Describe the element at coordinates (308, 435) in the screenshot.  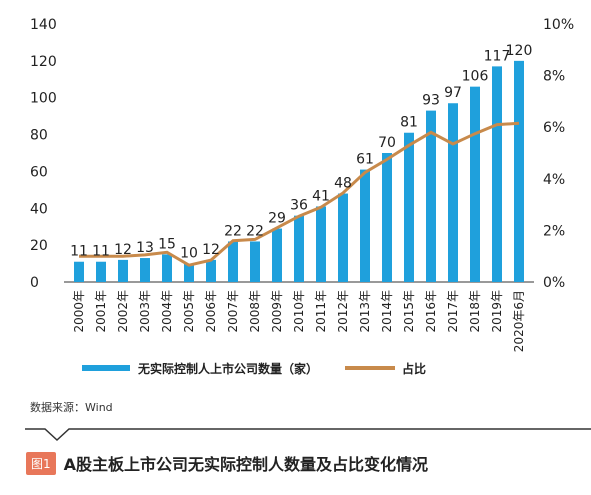
I see `caption-divider` at that location.